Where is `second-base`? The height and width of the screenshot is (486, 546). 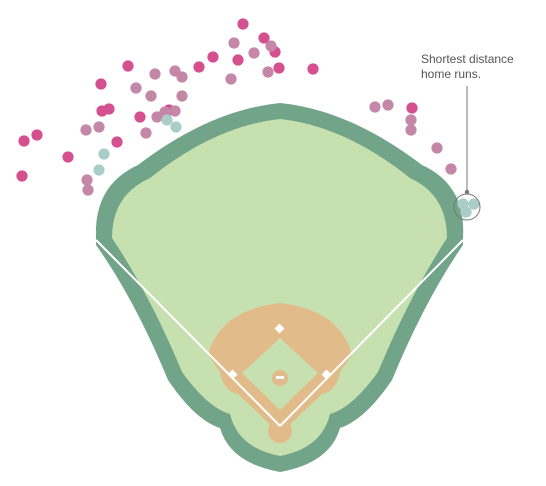 second-base is located at coordinates (279, 328).